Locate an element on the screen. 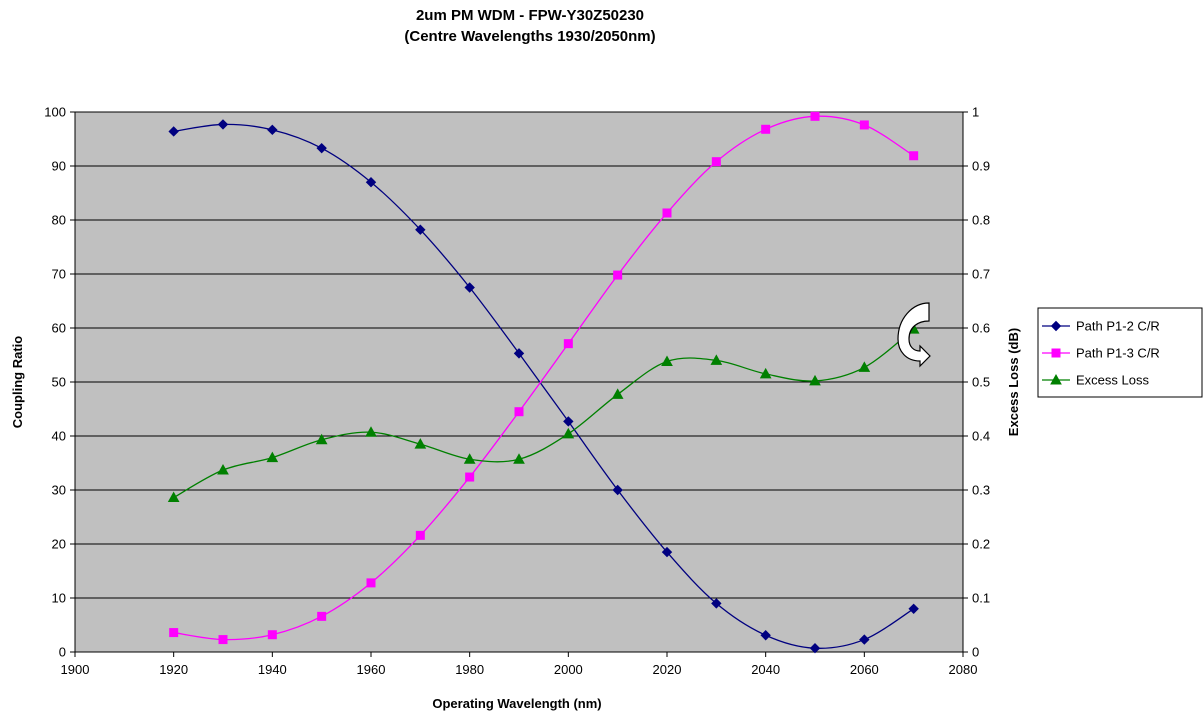  x-axis-label: Operating Wavelength (nm) is located at coordinates (516, 703).